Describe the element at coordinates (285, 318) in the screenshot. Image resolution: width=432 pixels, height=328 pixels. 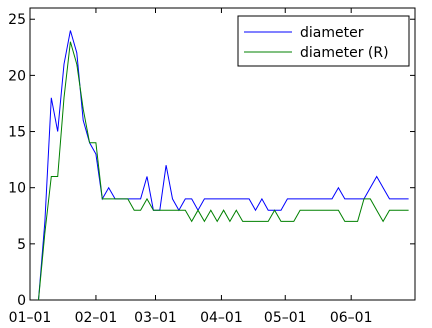
I see `x-tick-label: 05–01` at that location.